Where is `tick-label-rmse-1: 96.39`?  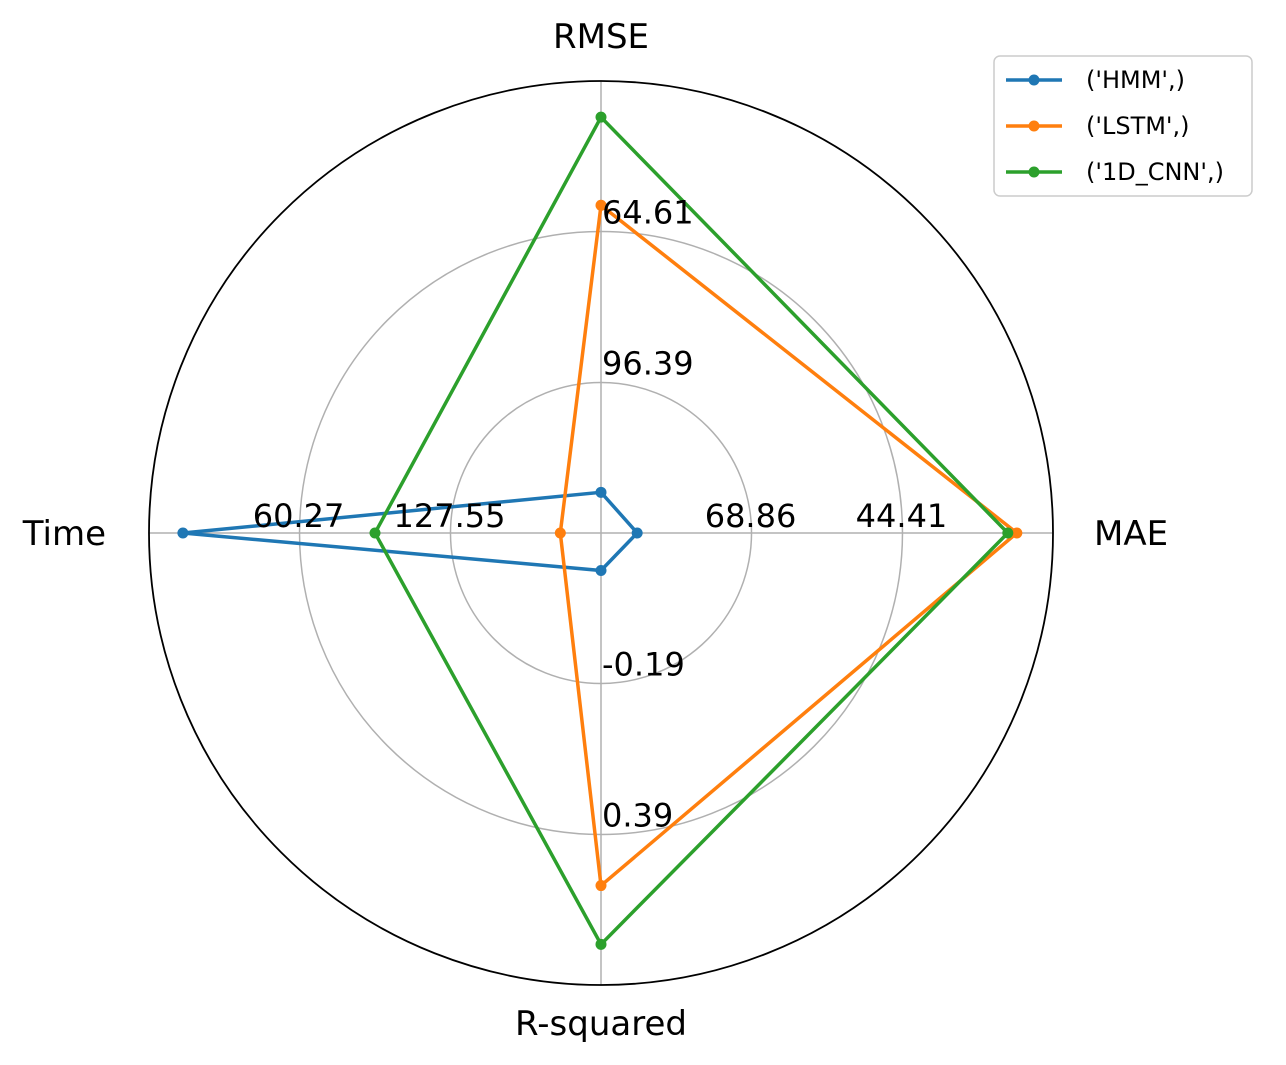
tick-label-rmse-1: 96.39 is located at coordinates (648, 363).